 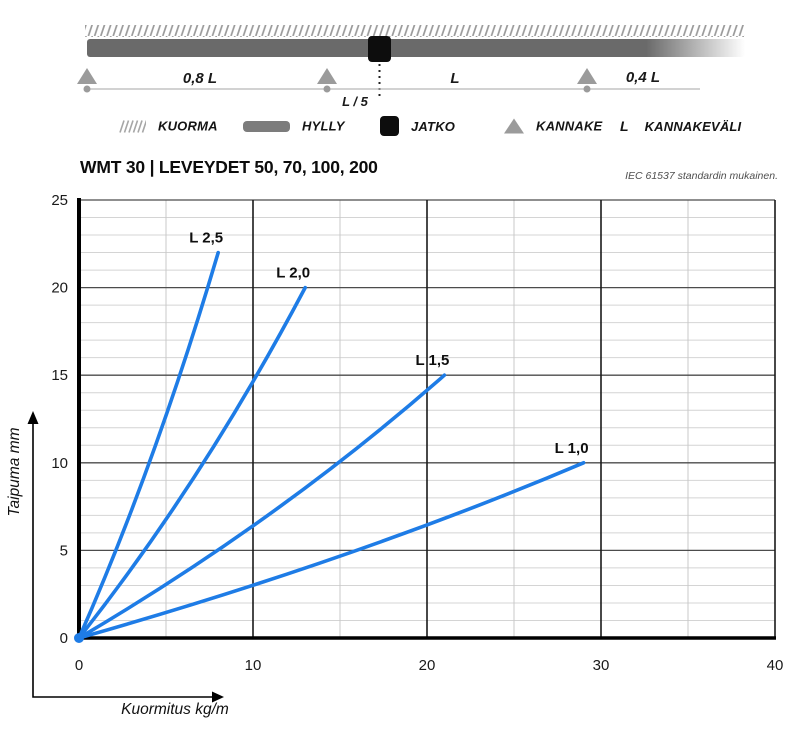 I want to click on y-arrowhead, so click(x=33, y=417).